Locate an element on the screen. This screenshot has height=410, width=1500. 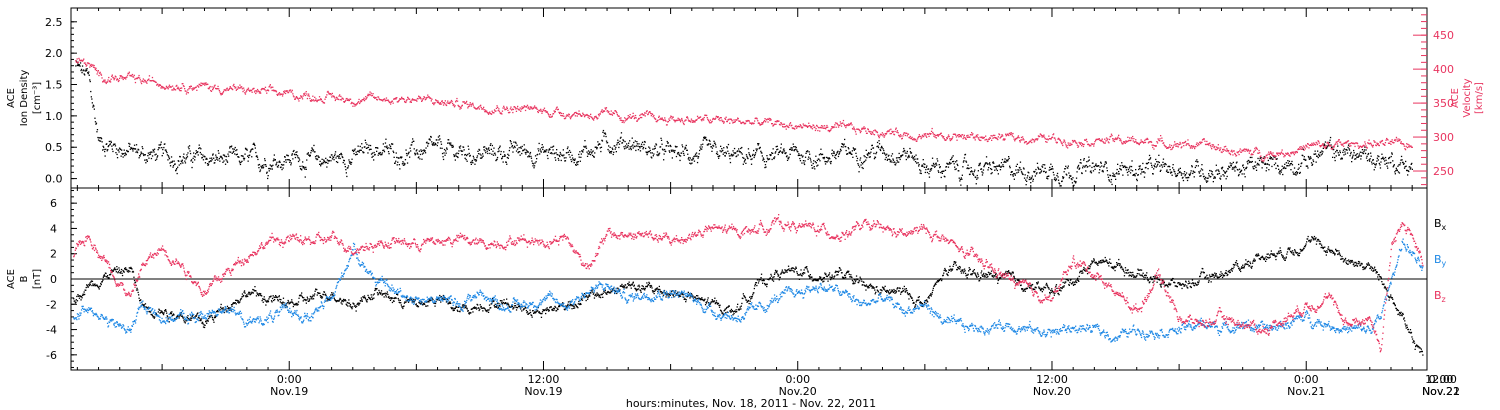
y2-axis-label: Velocity is located at coordinates (1467, 97).